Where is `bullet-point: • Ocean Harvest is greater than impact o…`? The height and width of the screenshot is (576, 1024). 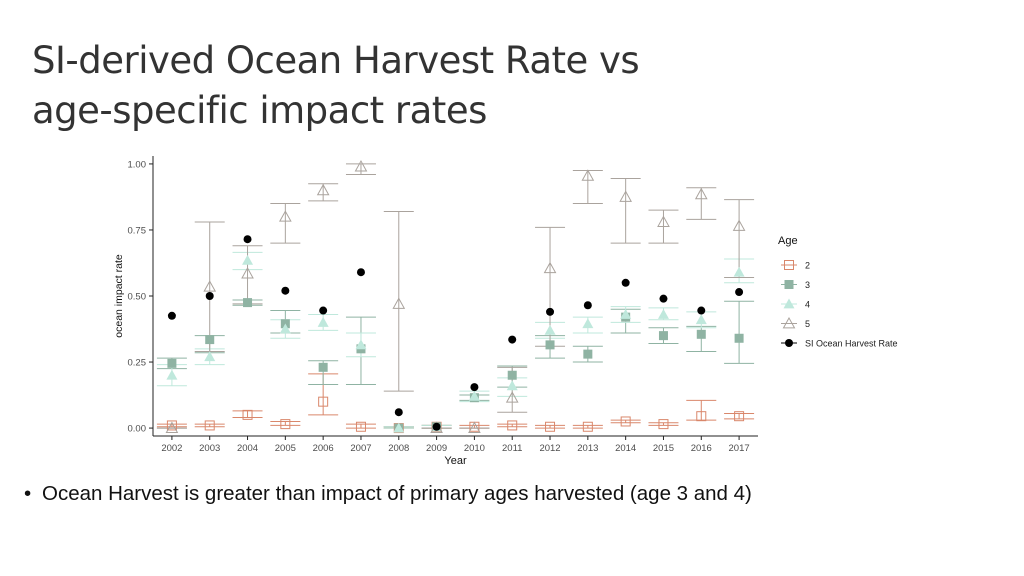 bullet-point: • Ocean Harvest is greater than impact o… is located at coordinates (514, 494).